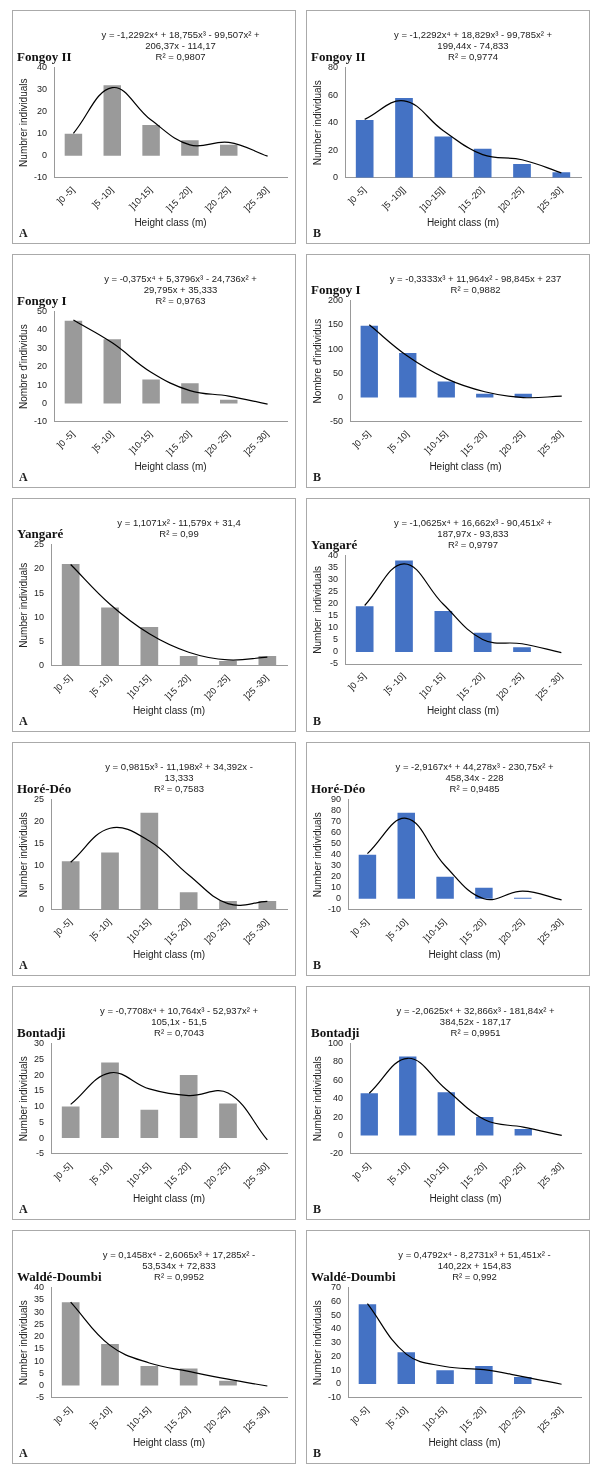 Image resolution: width=605 pixels, height=1479 pixels. I want to click on x-tick-label: ]25 - 30], so click(549, 686).